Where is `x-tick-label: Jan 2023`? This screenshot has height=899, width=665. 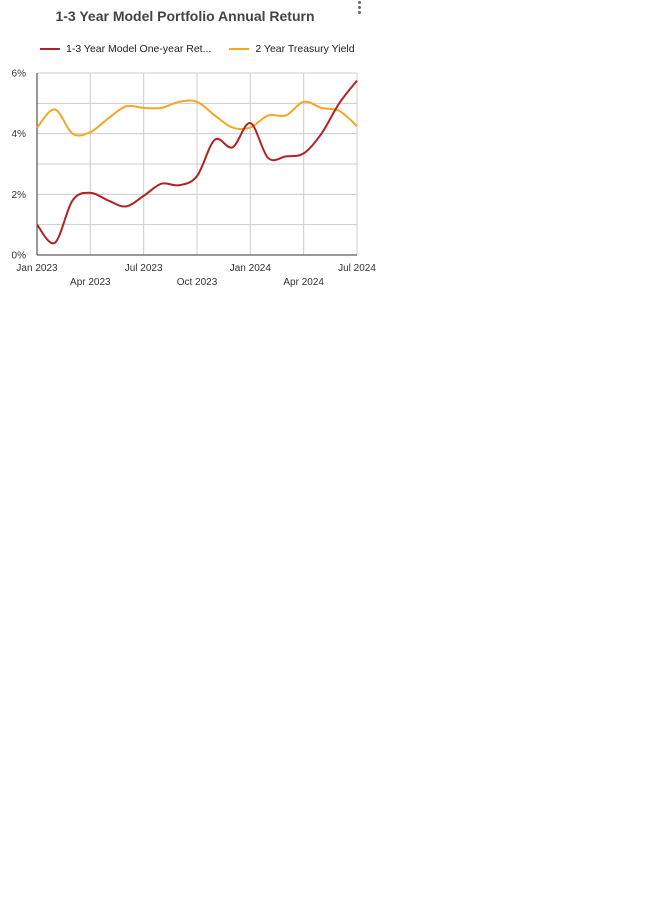
x-tick-label: Jan 2023 is located at coordinates (37, 268).